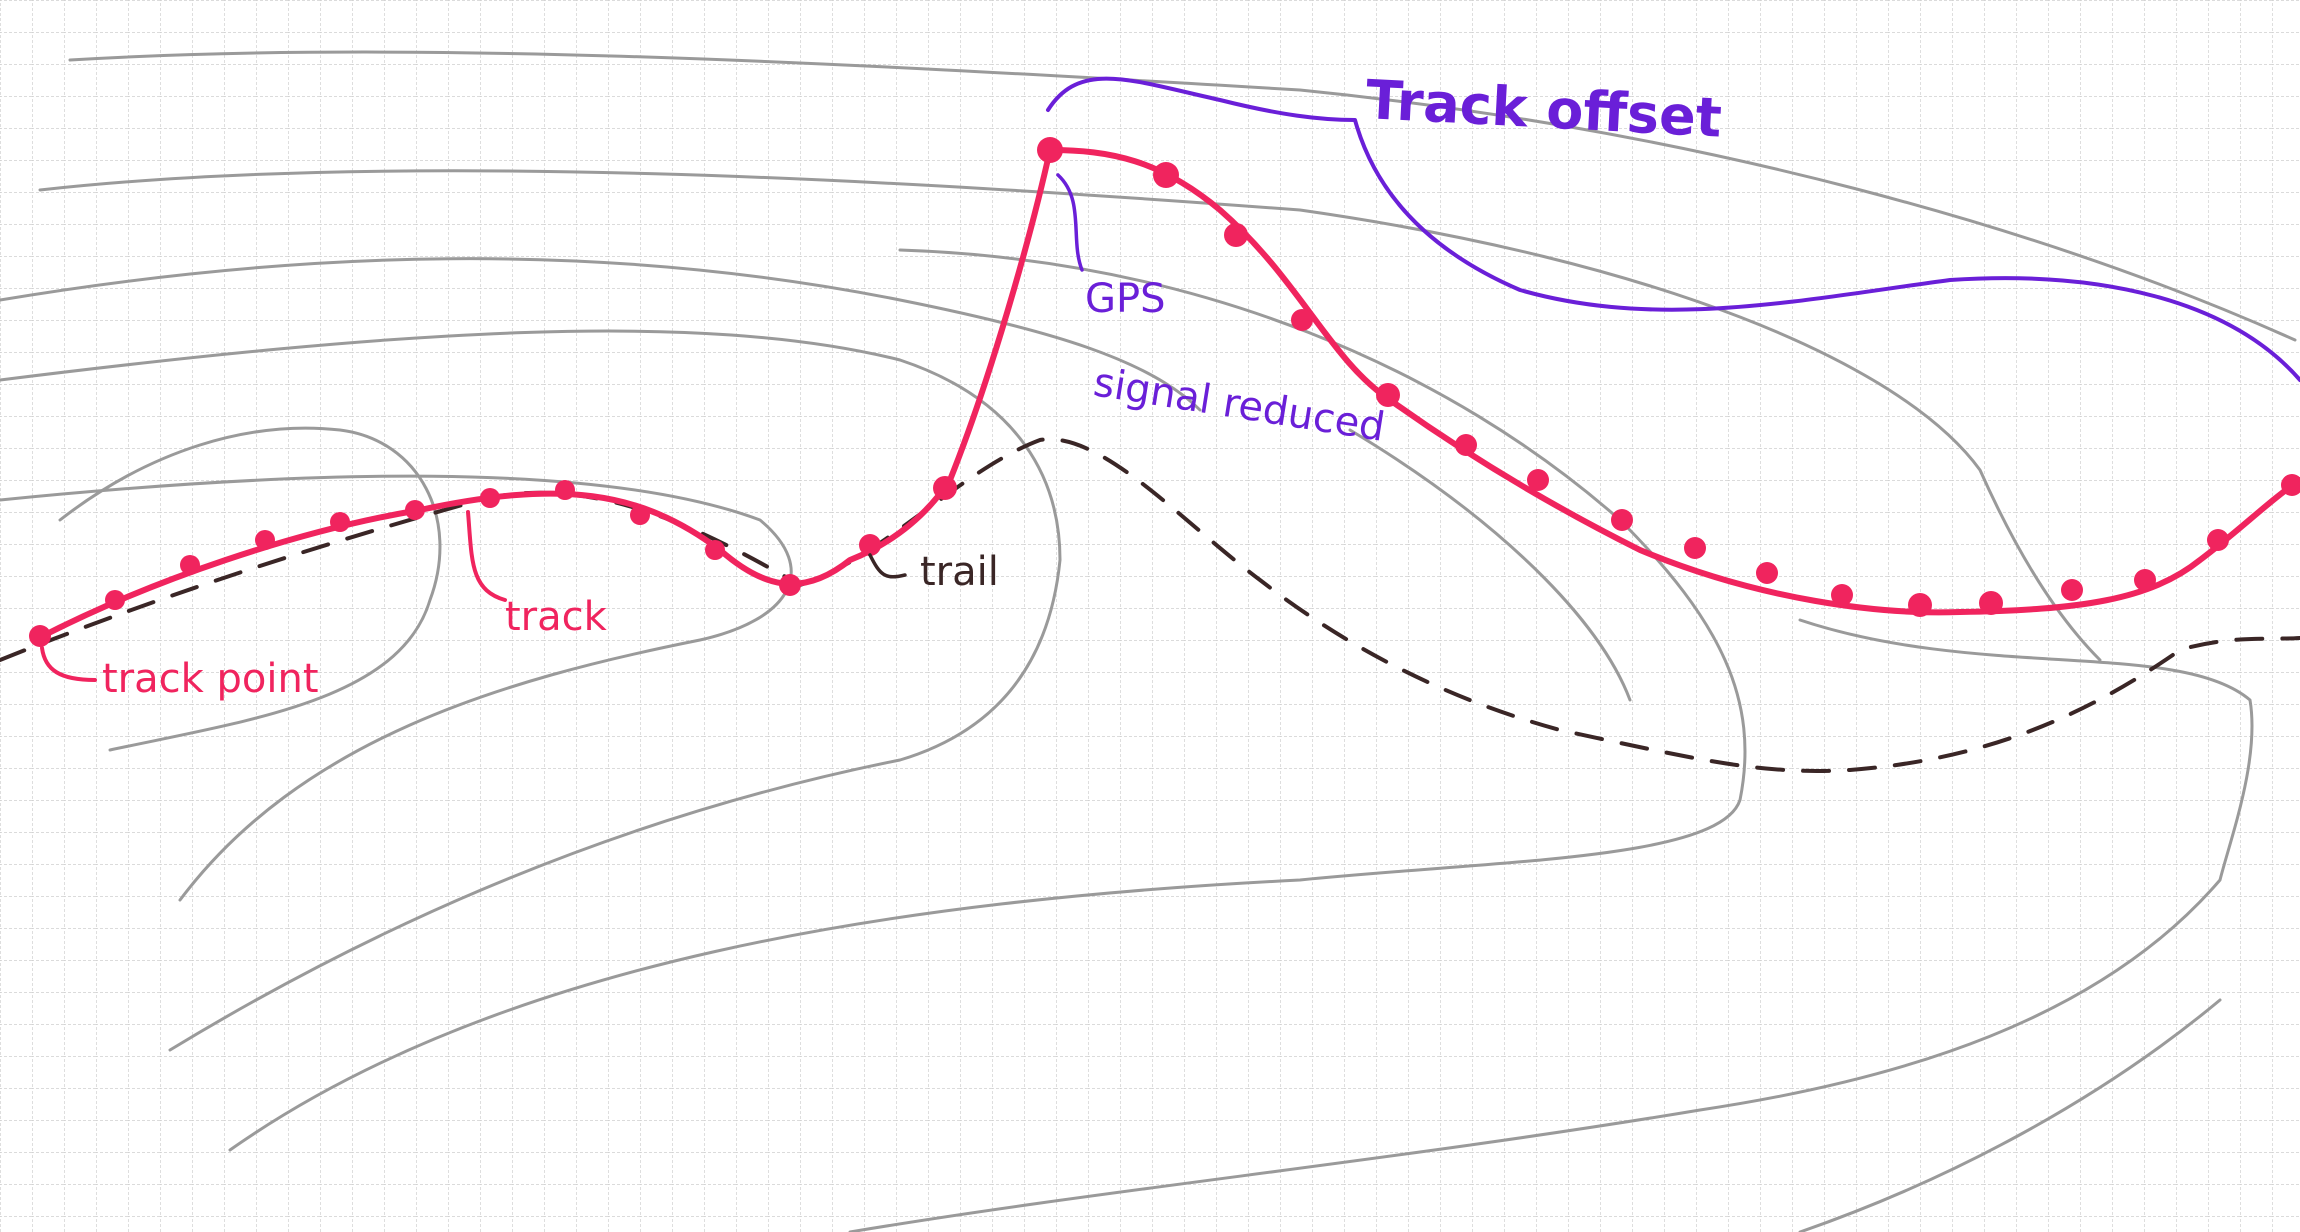  I want to click on track-point-leader, so click(68, 664).